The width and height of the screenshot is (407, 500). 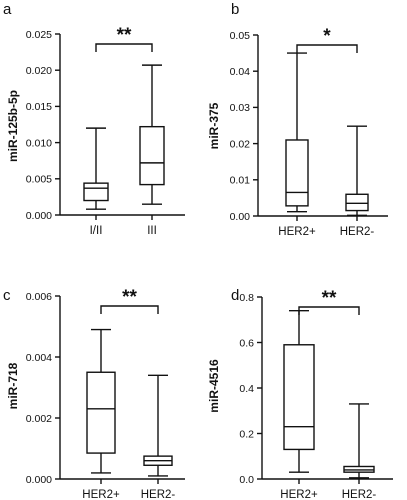 I want to click on y-tick-label: 0.020, so click(x=39, y=71).